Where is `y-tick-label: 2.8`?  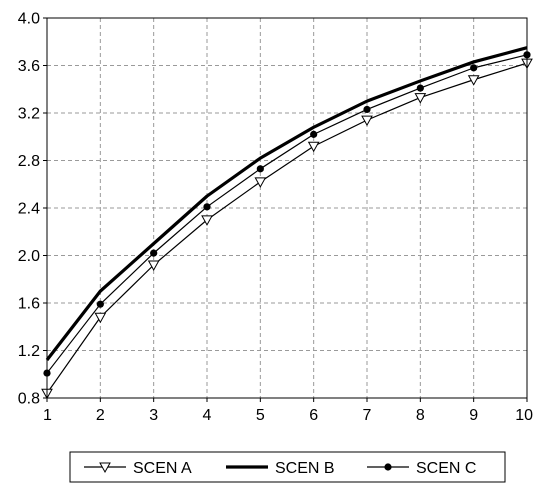 y-tick-label: 2.8 is located at coordinates (29, 161).